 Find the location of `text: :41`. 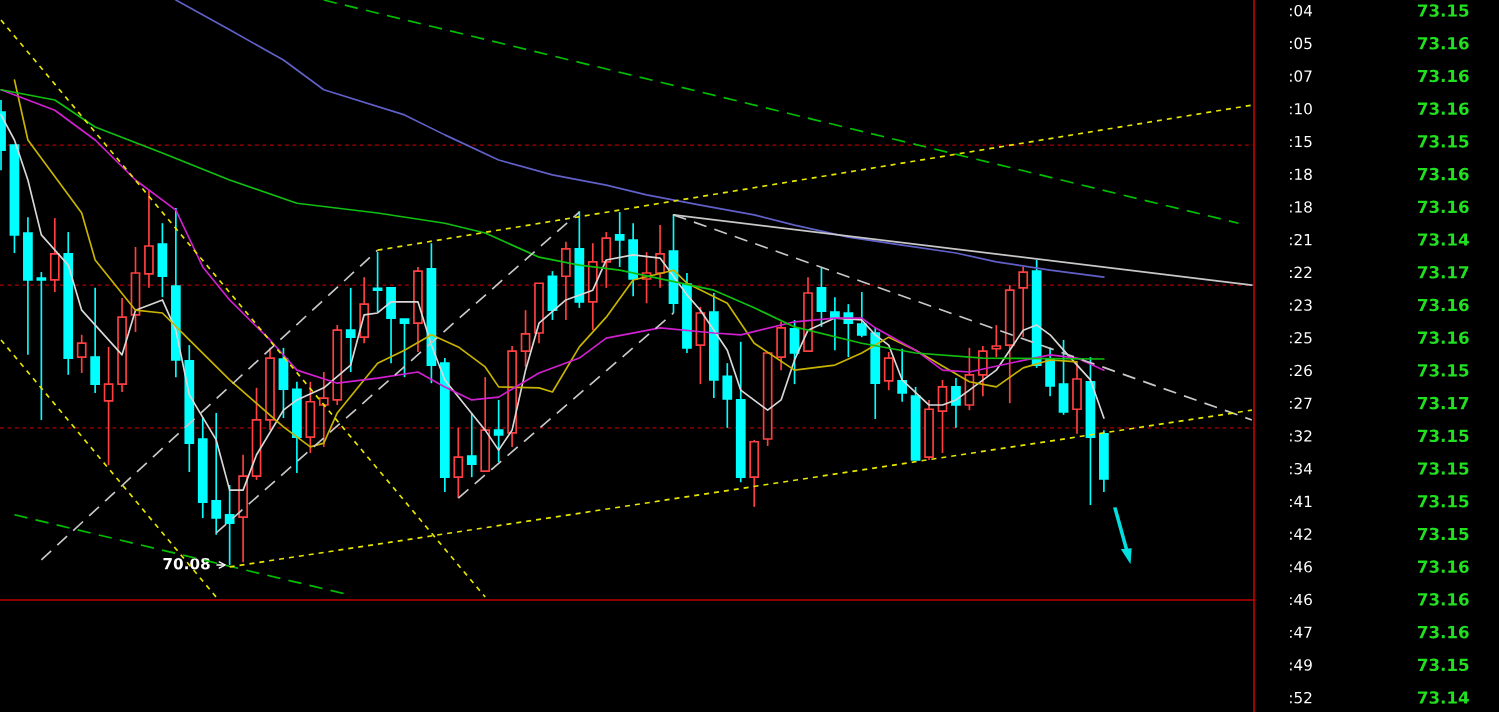

text: :41 is located at coordinates (1301, 501).